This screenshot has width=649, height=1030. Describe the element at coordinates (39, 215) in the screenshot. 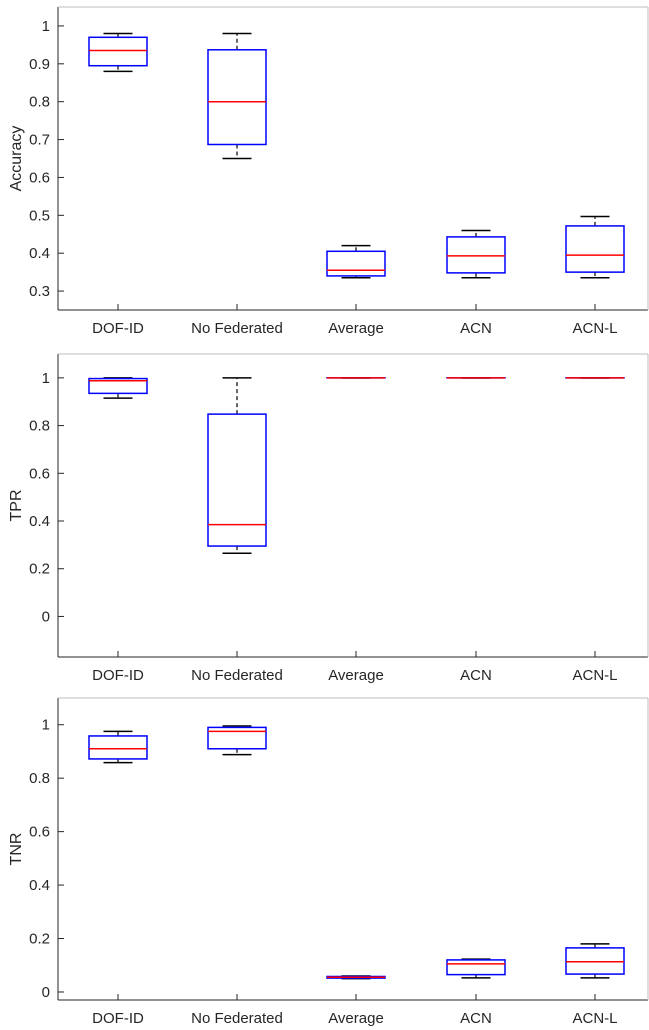

I see `y-tick-label: 0.5` at that location.